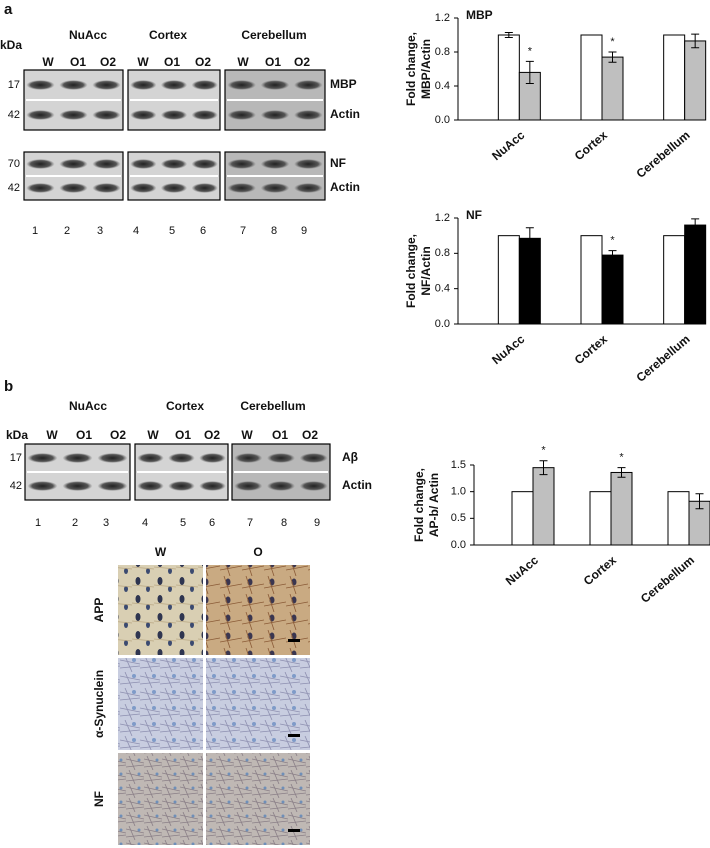 The height and width of the screenshot is (848, 710). I want to click on lane-number: 5, so click(183, 523).